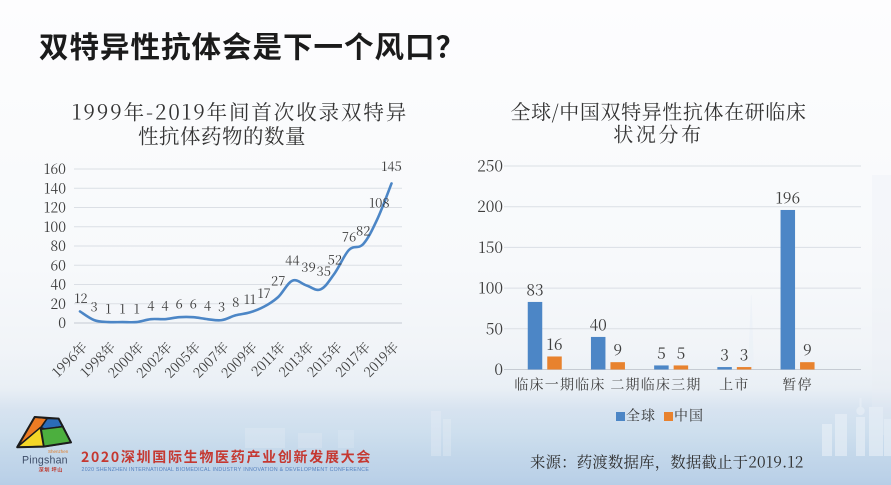 The height and width of the screenshot is (485, 891). Describe the element at coordinates (544, 385) in the screenshot. I see `svg-text: 临床一期` at that location.